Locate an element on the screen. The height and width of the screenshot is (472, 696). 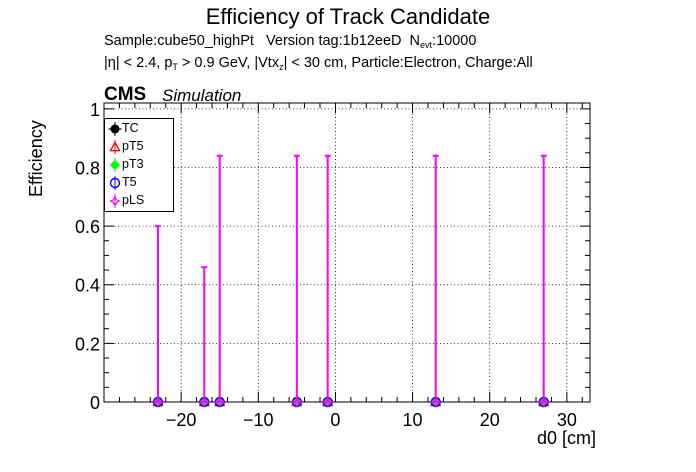
legend-entry-t5: T5 is located at coordinates (140, 183).